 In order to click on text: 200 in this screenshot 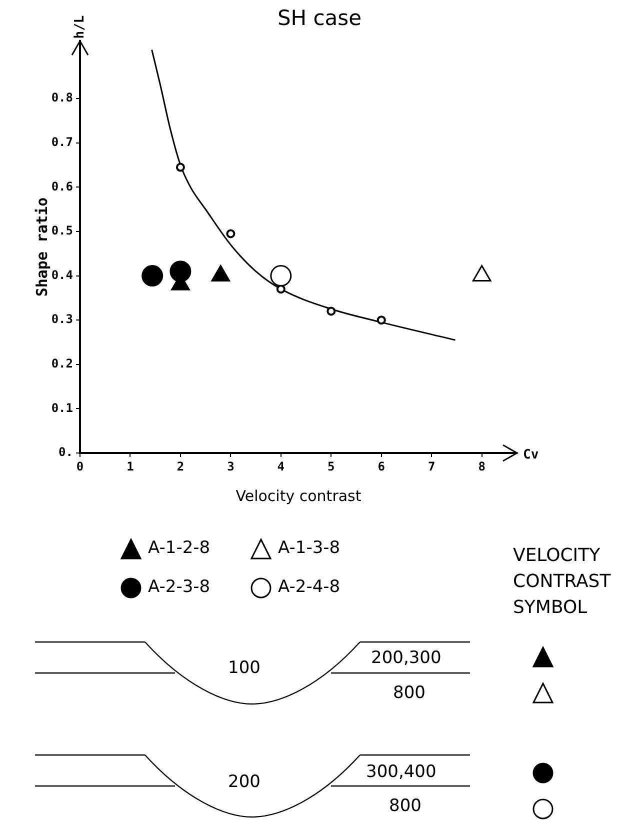, I will do `click(244, 782)`.